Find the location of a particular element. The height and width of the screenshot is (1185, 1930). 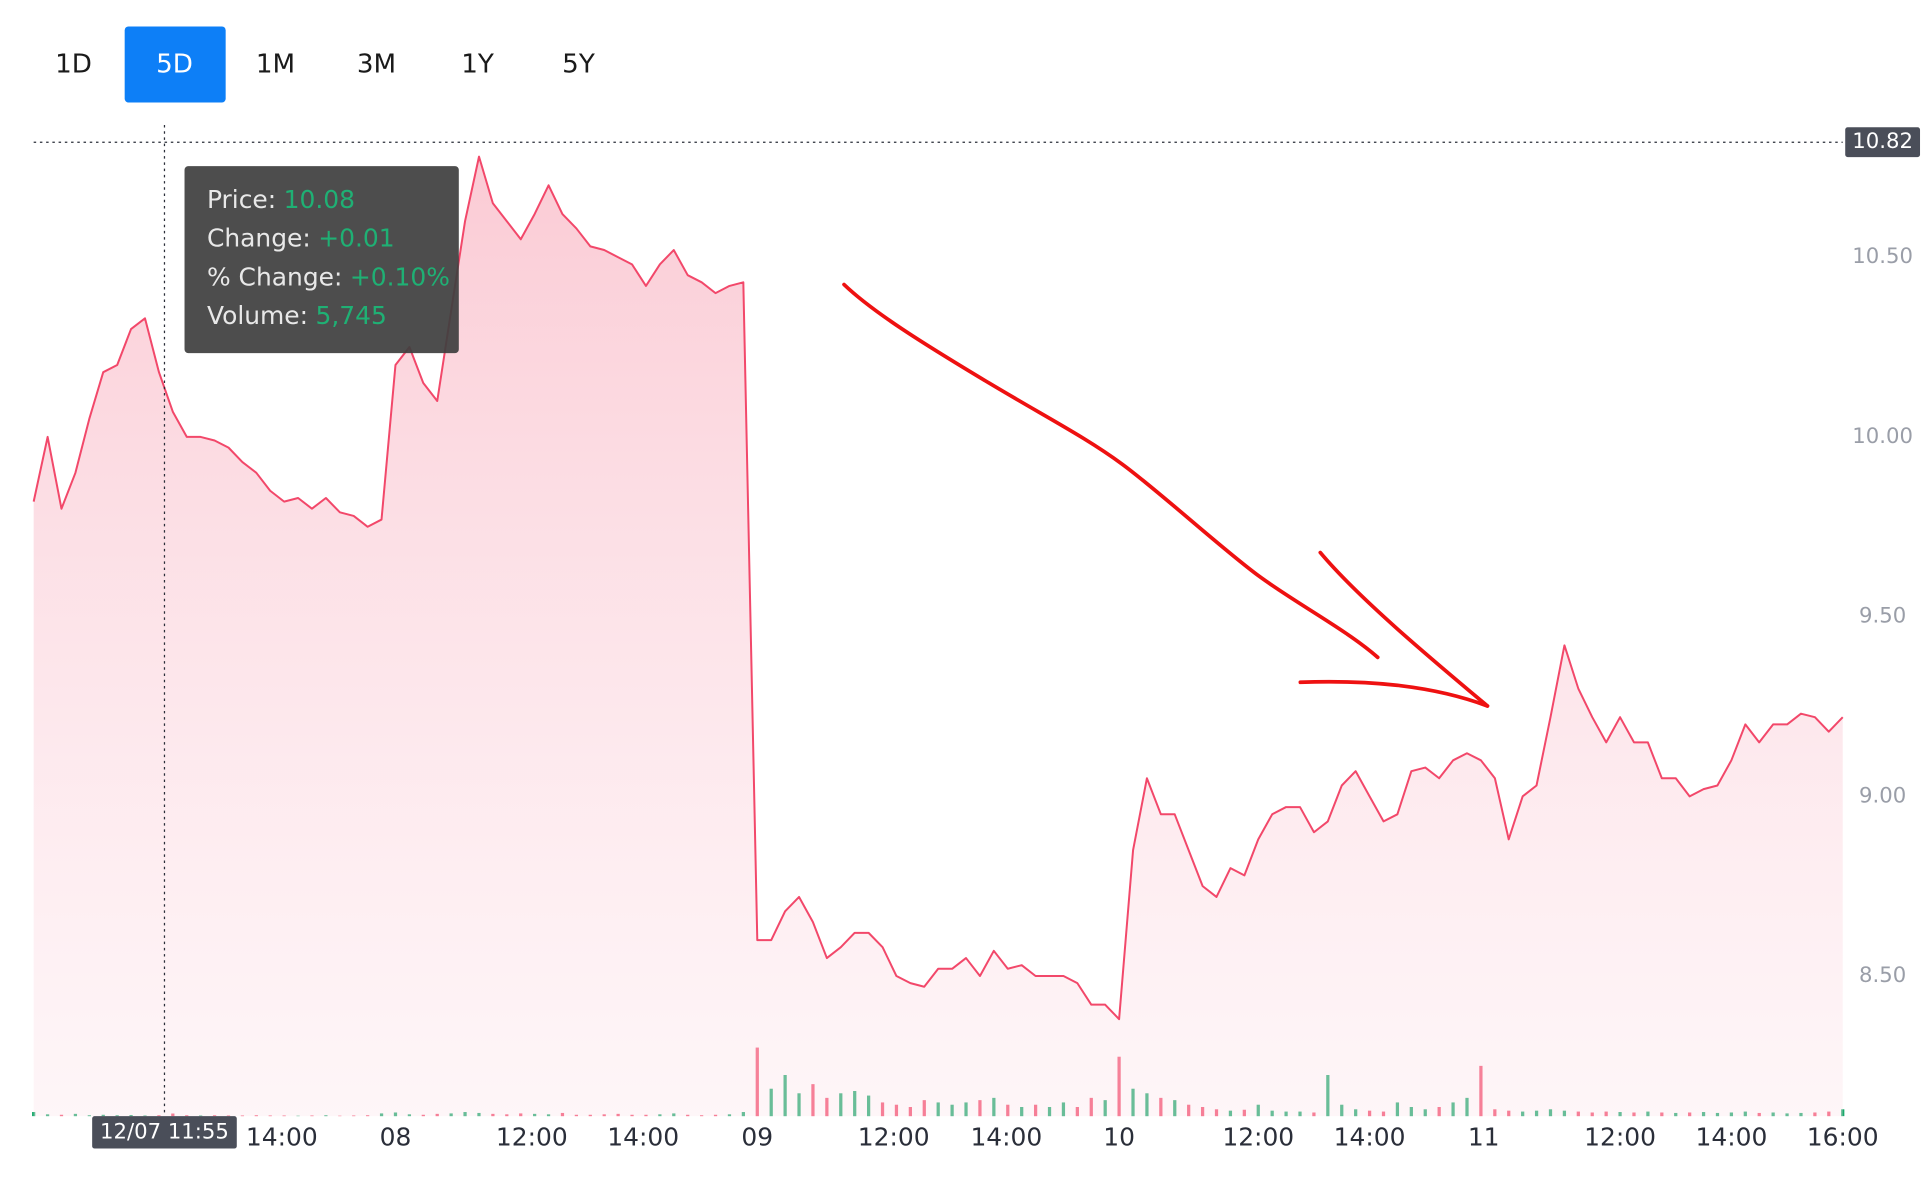

range-button: 1D is located at coordinates (73, 65).